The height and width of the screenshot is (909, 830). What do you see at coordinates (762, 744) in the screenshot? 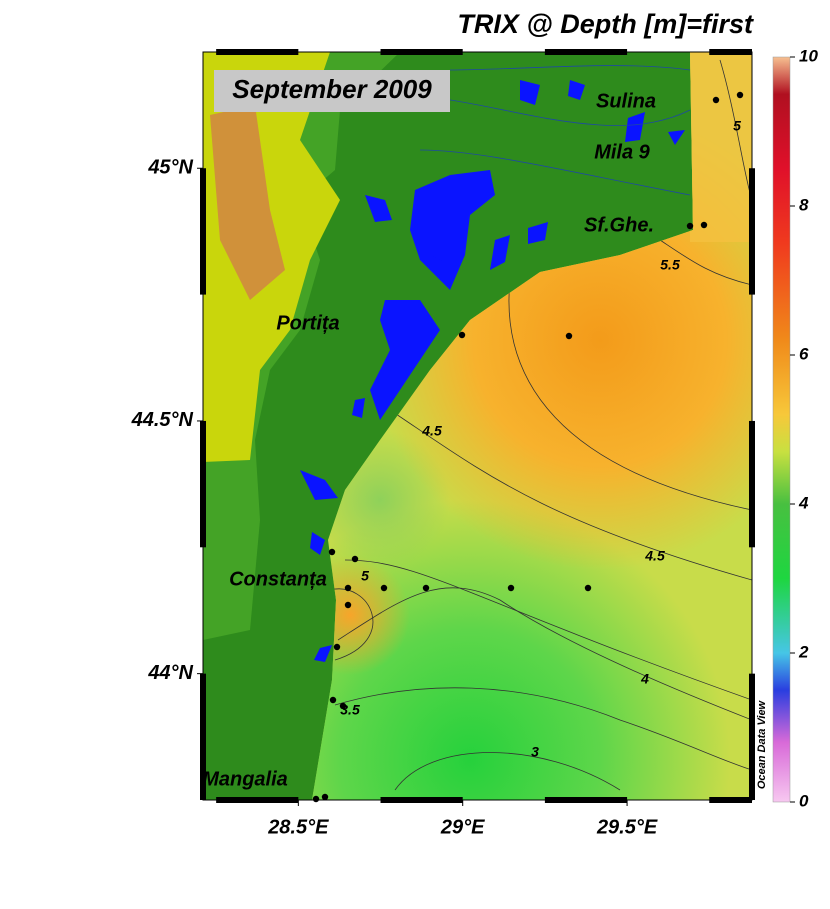
I see `credit: Ocean Data View` at bounding box center [762, 744].